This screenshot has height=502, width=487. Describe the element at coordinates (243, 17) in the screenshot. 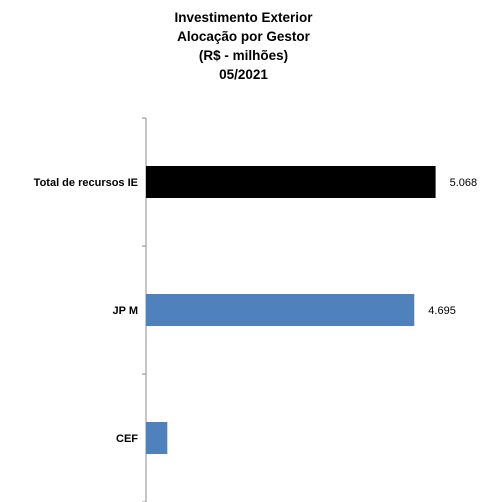

I see `title-line-1: Investimento Exterior` at that location.